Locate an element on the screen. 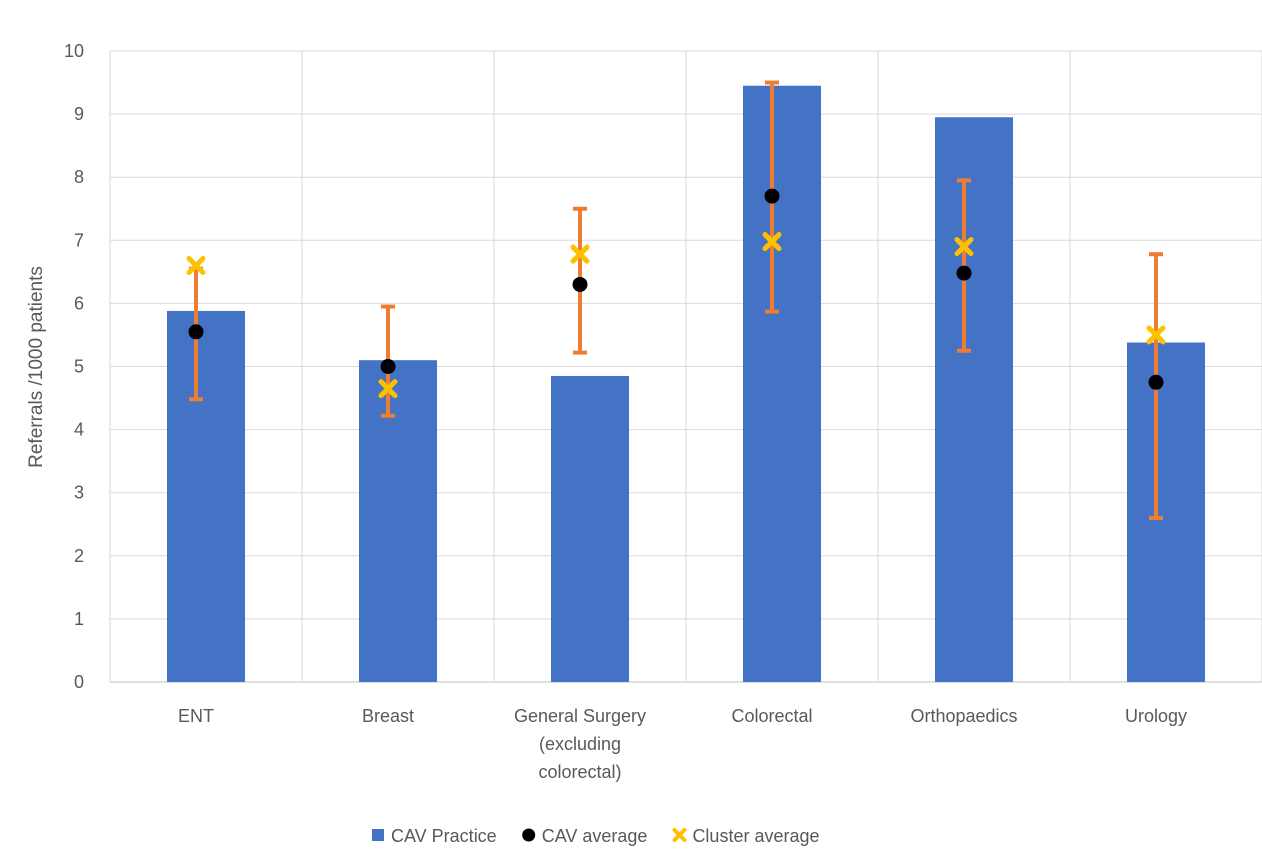  legend: CAV Practice CAV average Cluster average is located at coordinates (596, 836).